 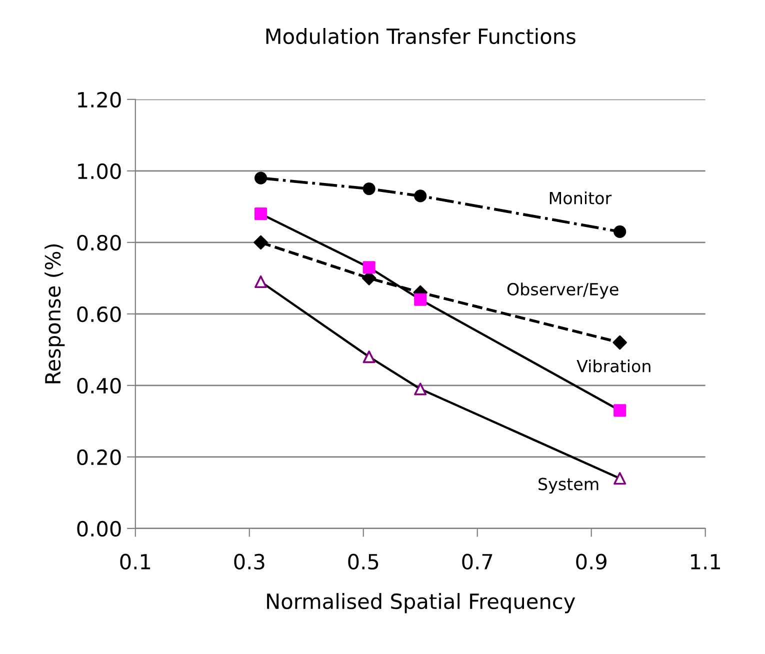 I want to click on y-axis-title: Response (%), so click(x=54, y=314).